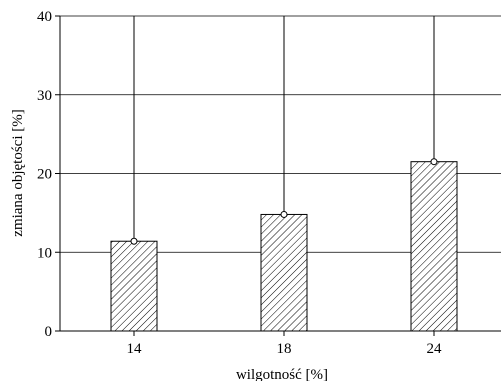 The width and height of the screenshot is (501, 381). I want to click on y-tick-label: 30, so click(44, 96).